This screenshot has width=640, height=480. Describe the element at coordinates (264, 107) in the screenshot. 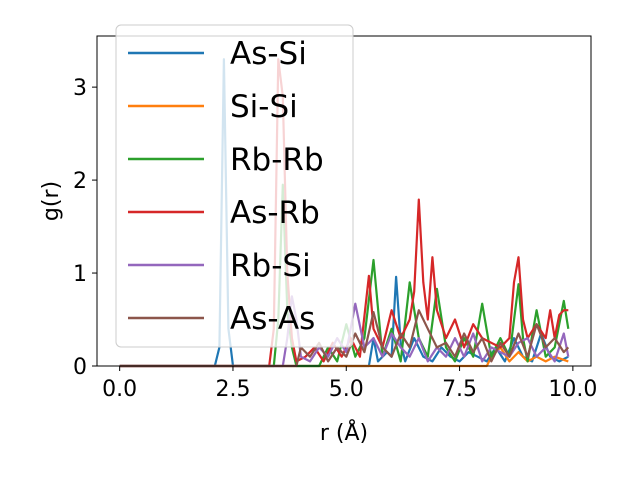

I see `legend-label: Si-Si` at that location.